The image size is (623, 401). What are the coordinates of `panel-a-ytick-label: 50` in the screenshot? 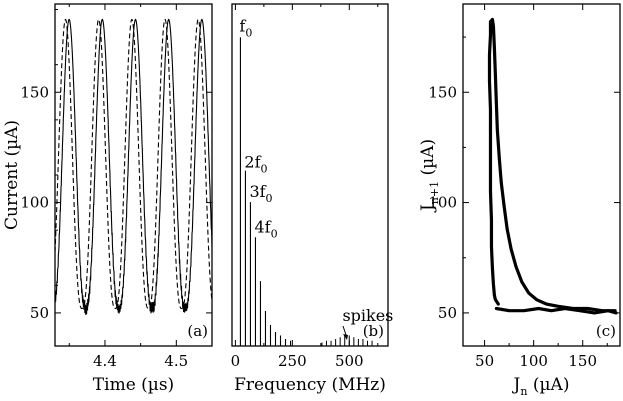 It's located at (39, 313).